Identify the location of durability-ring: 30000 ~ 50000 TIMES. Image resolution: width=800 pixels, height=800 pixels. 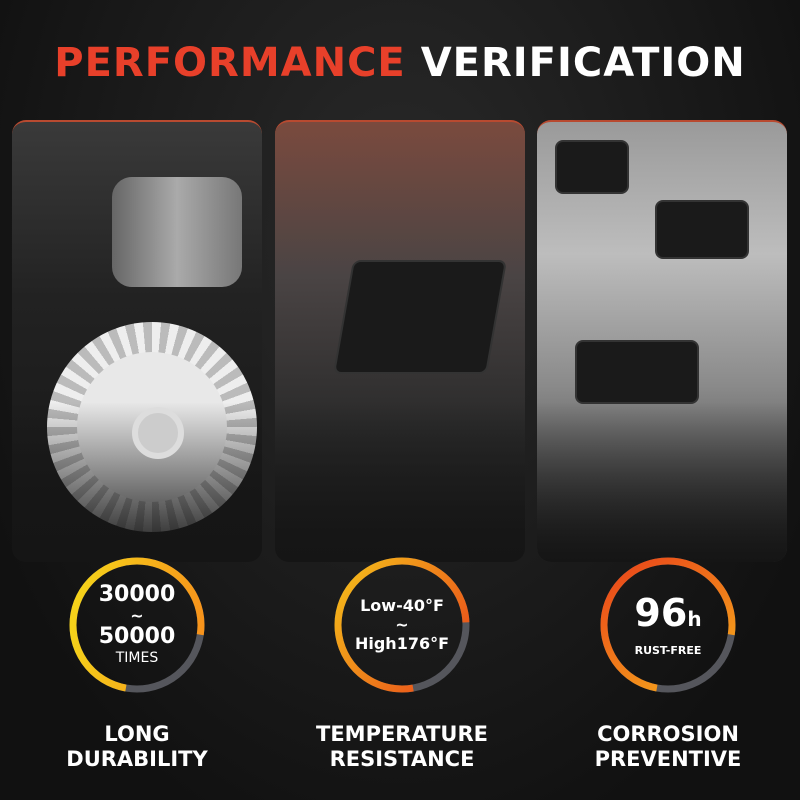
(137, 625).